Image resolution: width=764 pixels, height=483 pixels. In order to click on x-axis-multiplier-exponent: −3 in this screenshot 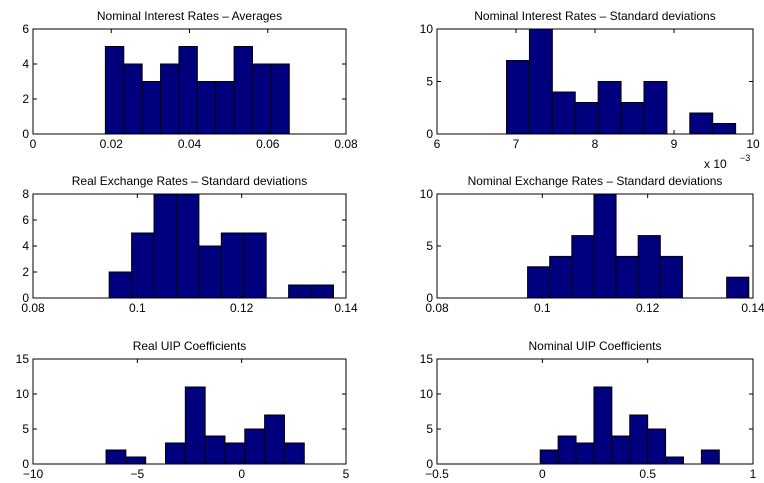, I will do `click(745, 158)`.